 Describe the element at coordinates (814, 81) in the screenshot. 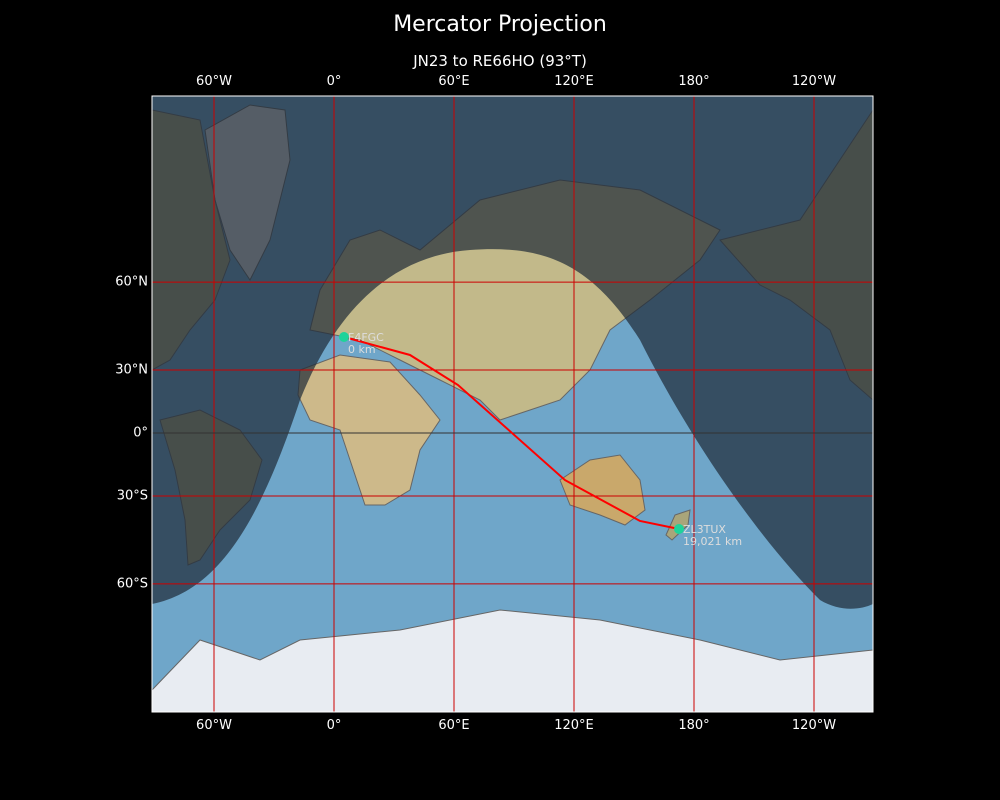

I see `lon-tick-label-top: 120°W` at that location.